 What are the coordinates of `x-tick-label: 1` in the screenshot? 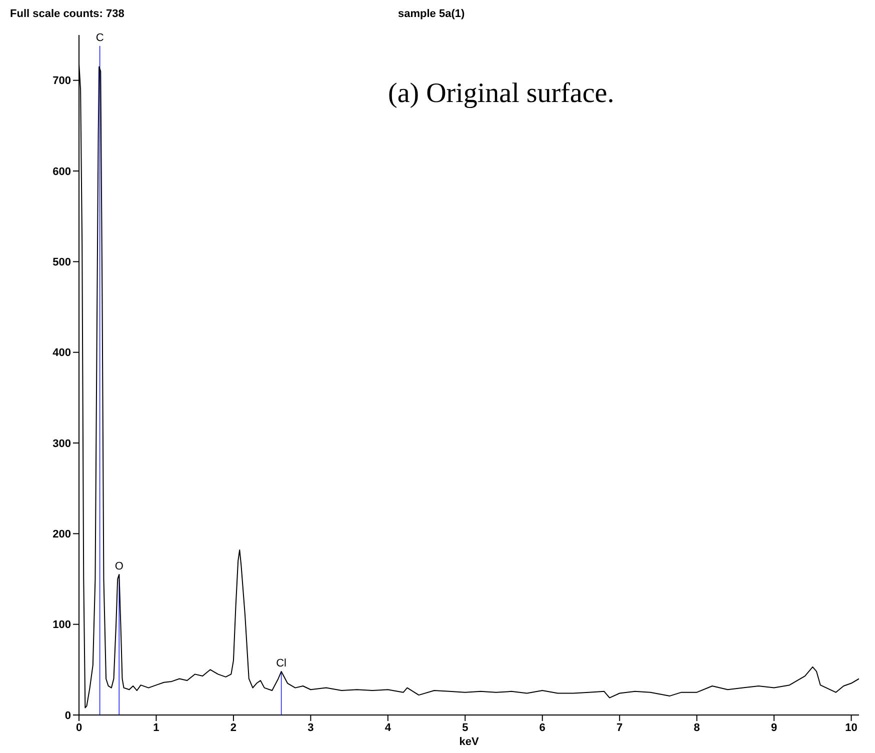 It's located at (156, 728).